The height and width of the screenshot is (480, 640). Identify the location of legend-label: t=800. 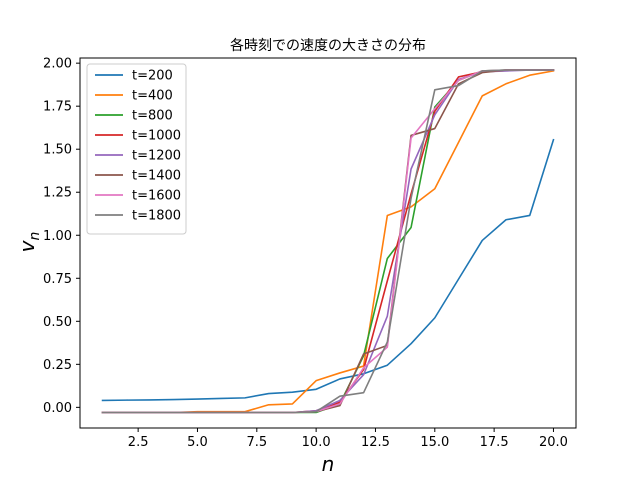
(152, 116).